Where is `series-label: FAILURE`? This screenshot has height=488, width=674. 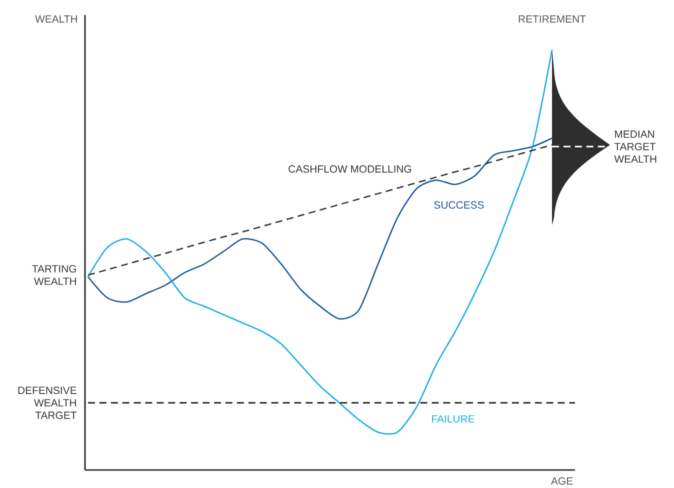 series-label: FAILURE is located at coordinates (453, 419).